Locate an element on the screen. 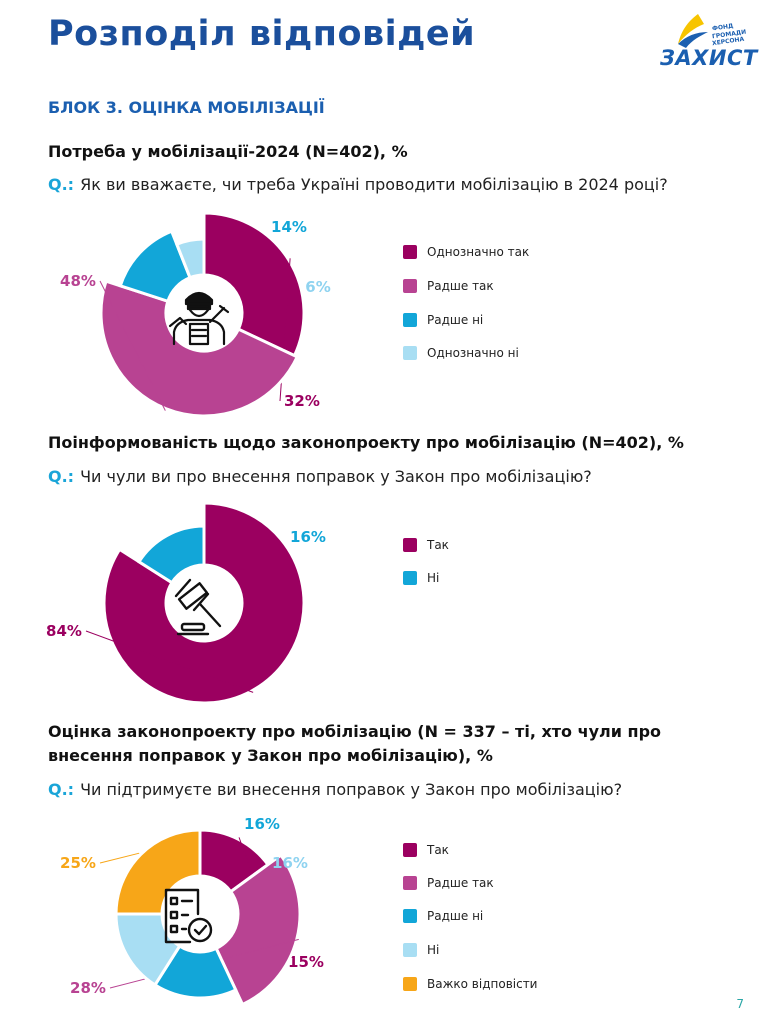 The width and height of the screenshot is (768, 1017). section-1-title: Потреба у мобілізації-2024 (N=402), % is located at coordinates (228, 152).